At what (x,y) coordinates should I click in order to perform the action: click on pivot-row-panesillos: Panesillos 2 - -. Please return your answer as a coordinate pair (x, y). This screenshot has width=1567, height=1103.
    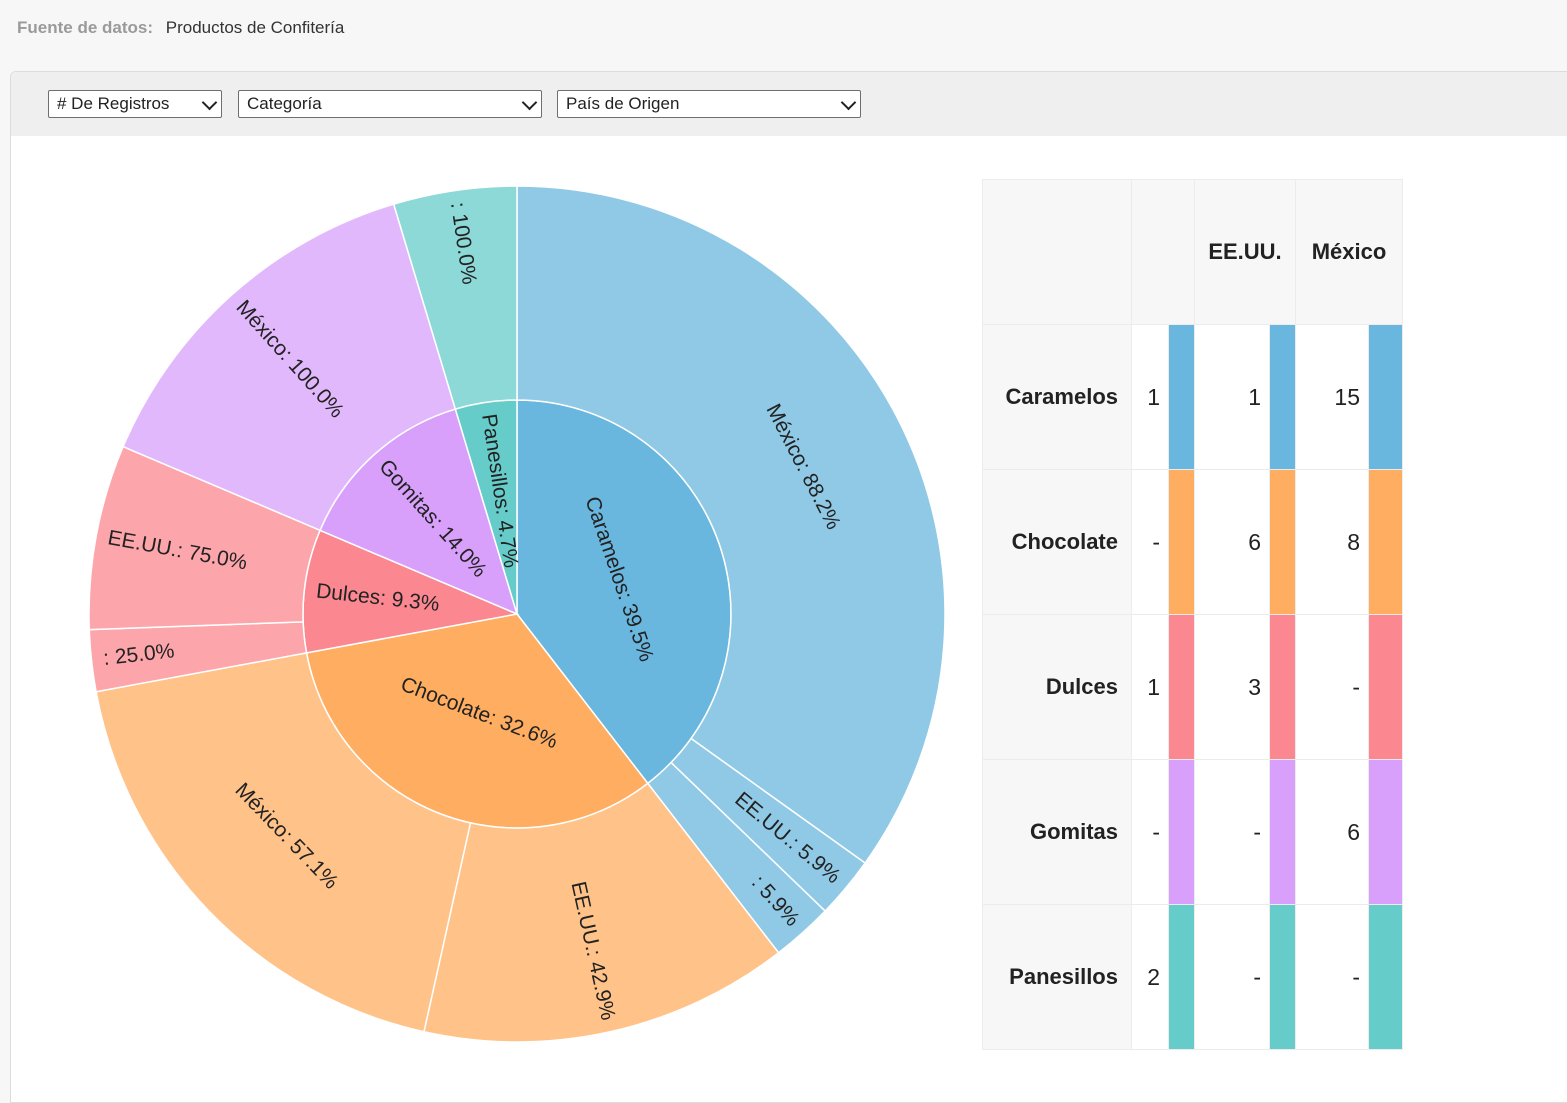
    Looking at the image, I should click on (1192, 977).